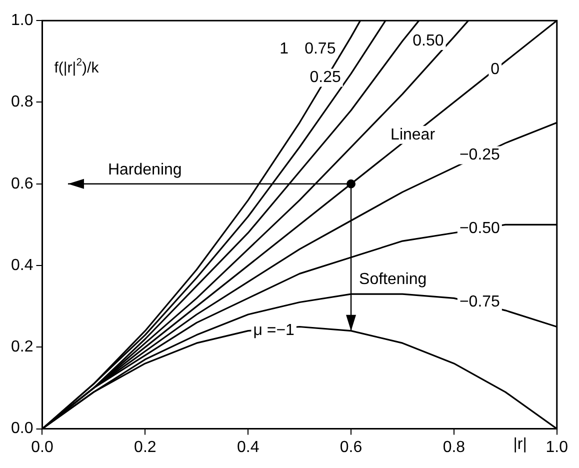 Image resolution: width=579 pixels, height=468 pixels. Describe the element at coordinates (351, 447) in the screenshot. I see `x-tick-label: 0.6` at that location.